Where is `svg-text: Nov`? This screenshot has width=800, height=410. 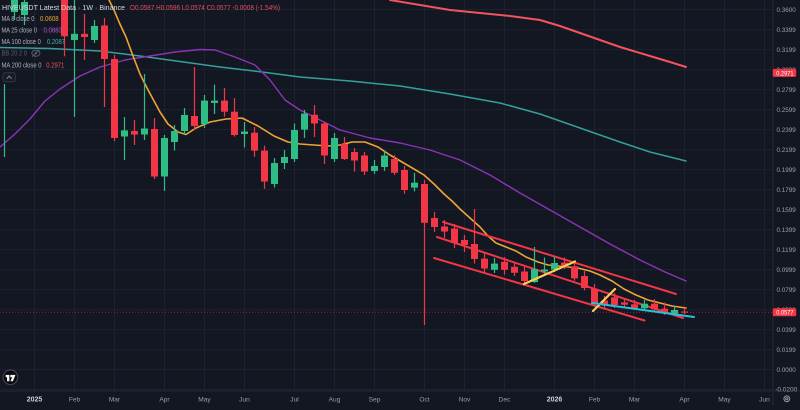 svg-text: Nov is located at coordinates (465, 399).